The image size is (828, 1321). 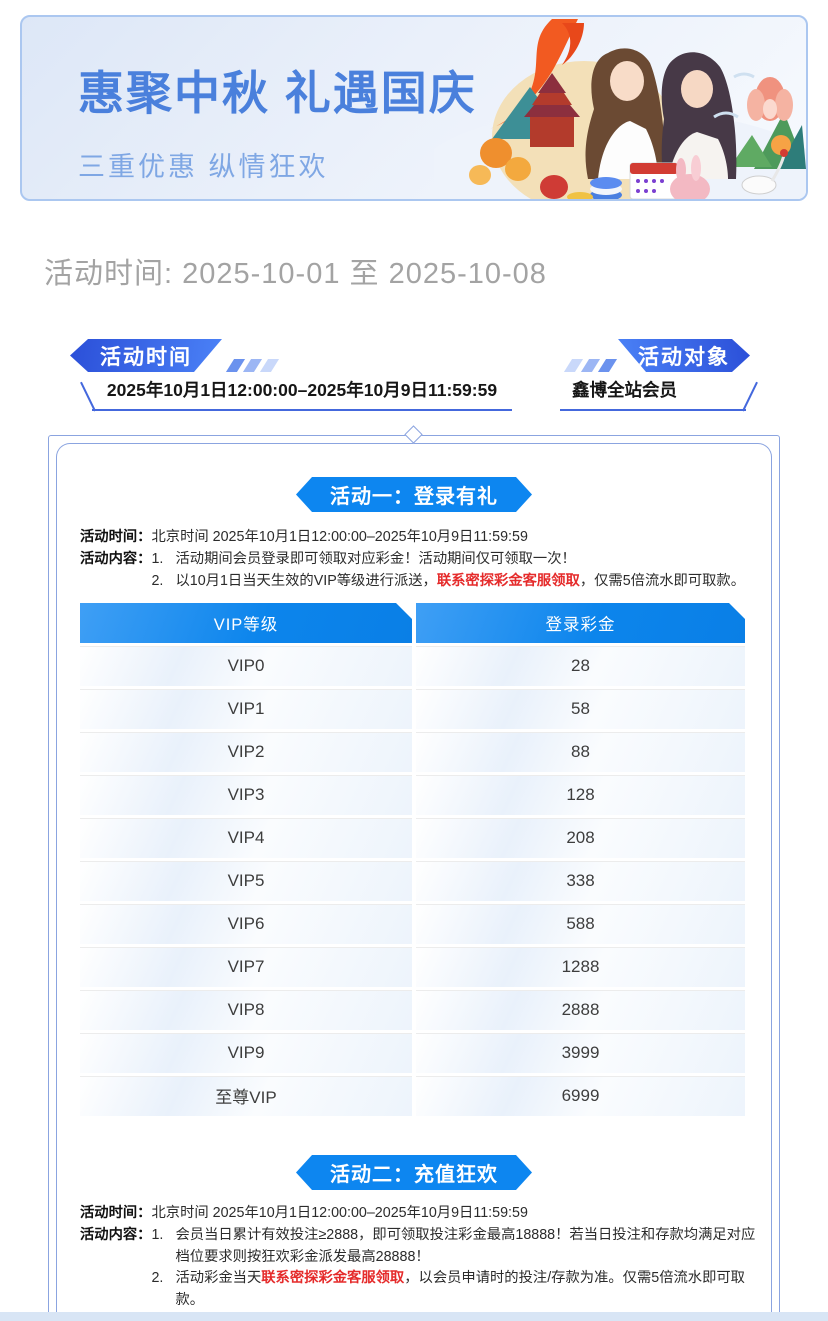 I want to click on table-cell: 28, so click(x=580, y=665).